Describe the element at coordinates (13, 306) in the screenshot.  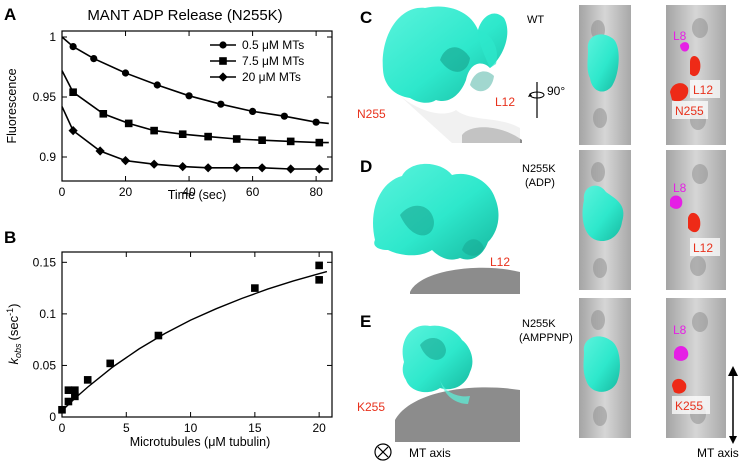
I see `ylabel-close: )` at that location.